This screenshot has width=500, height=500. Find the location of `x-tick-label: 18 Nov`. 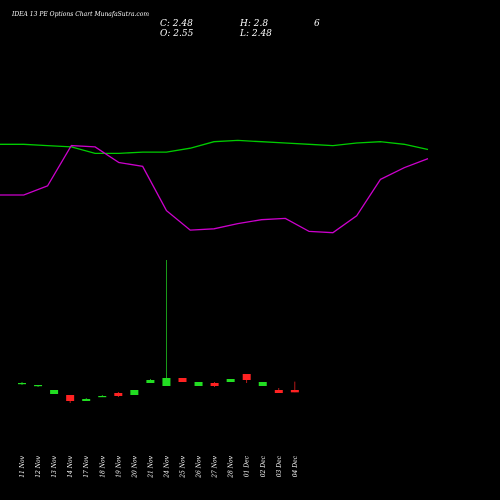

x-tick-label: 18 Nov is located at coordinates (102, 466).